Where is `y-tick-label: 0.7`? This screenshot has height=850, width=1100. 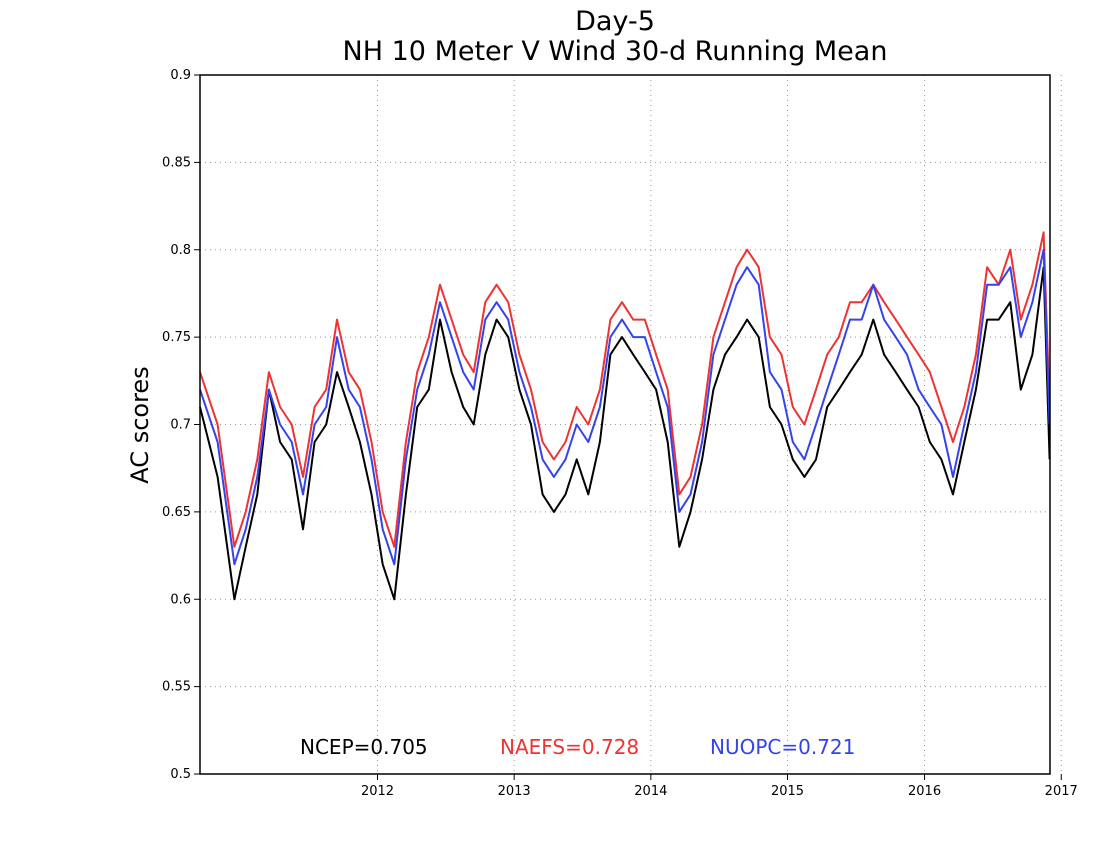
y-tick-label: 0.7 is located at coordinates (180, 425).